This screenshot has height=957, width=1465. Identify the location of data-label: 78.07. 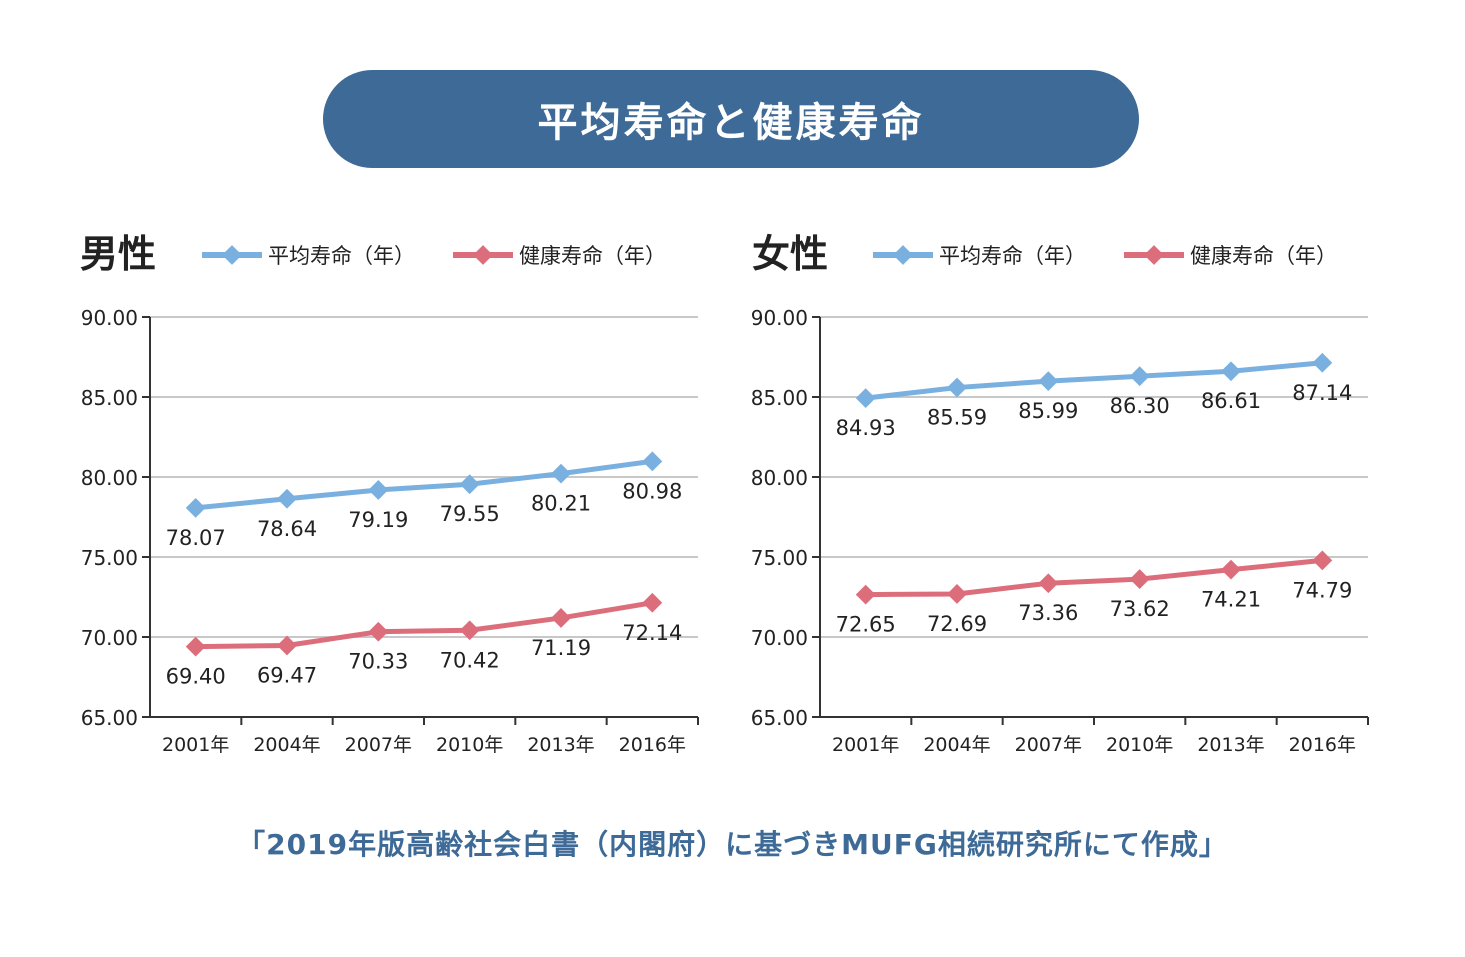
(196, 538).